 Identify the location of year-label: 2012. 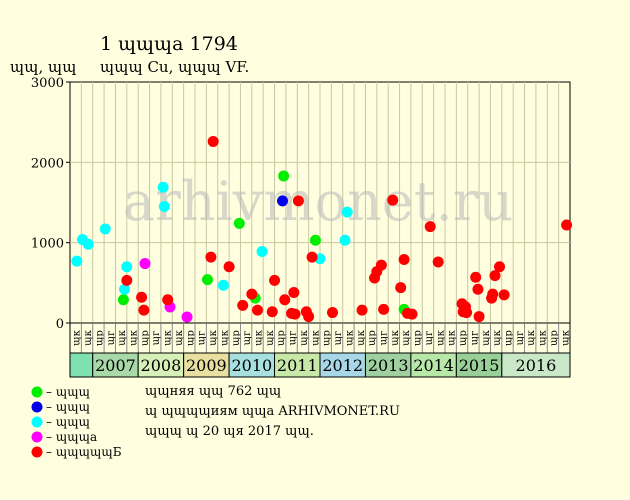
(342, 365).